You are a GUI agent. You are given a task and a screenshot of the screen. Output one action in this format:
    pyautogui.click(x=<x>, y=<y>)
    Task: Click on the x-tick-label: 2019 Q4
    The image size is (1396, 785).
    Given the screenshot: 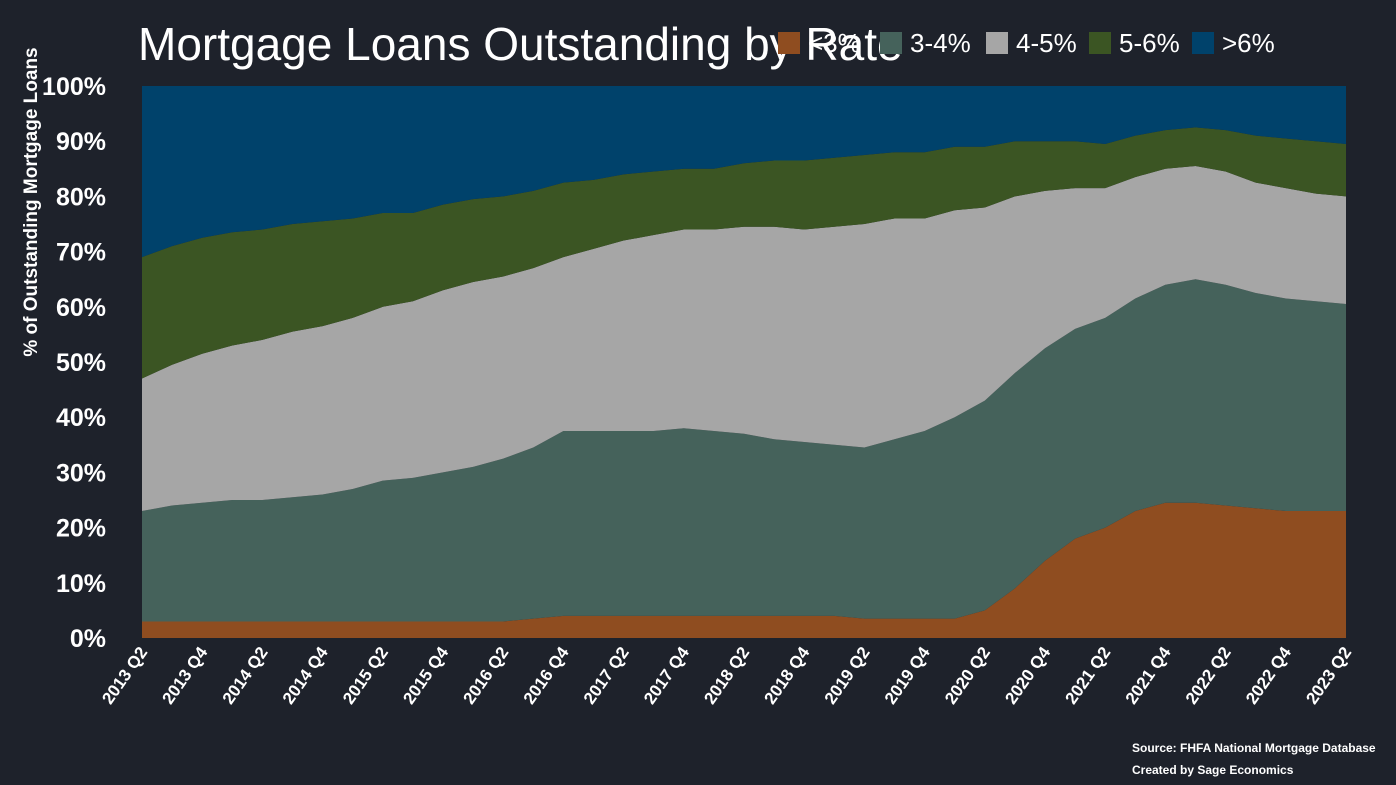 What is the action you would take?
    pyautogui.click(x=907, y=675)
    